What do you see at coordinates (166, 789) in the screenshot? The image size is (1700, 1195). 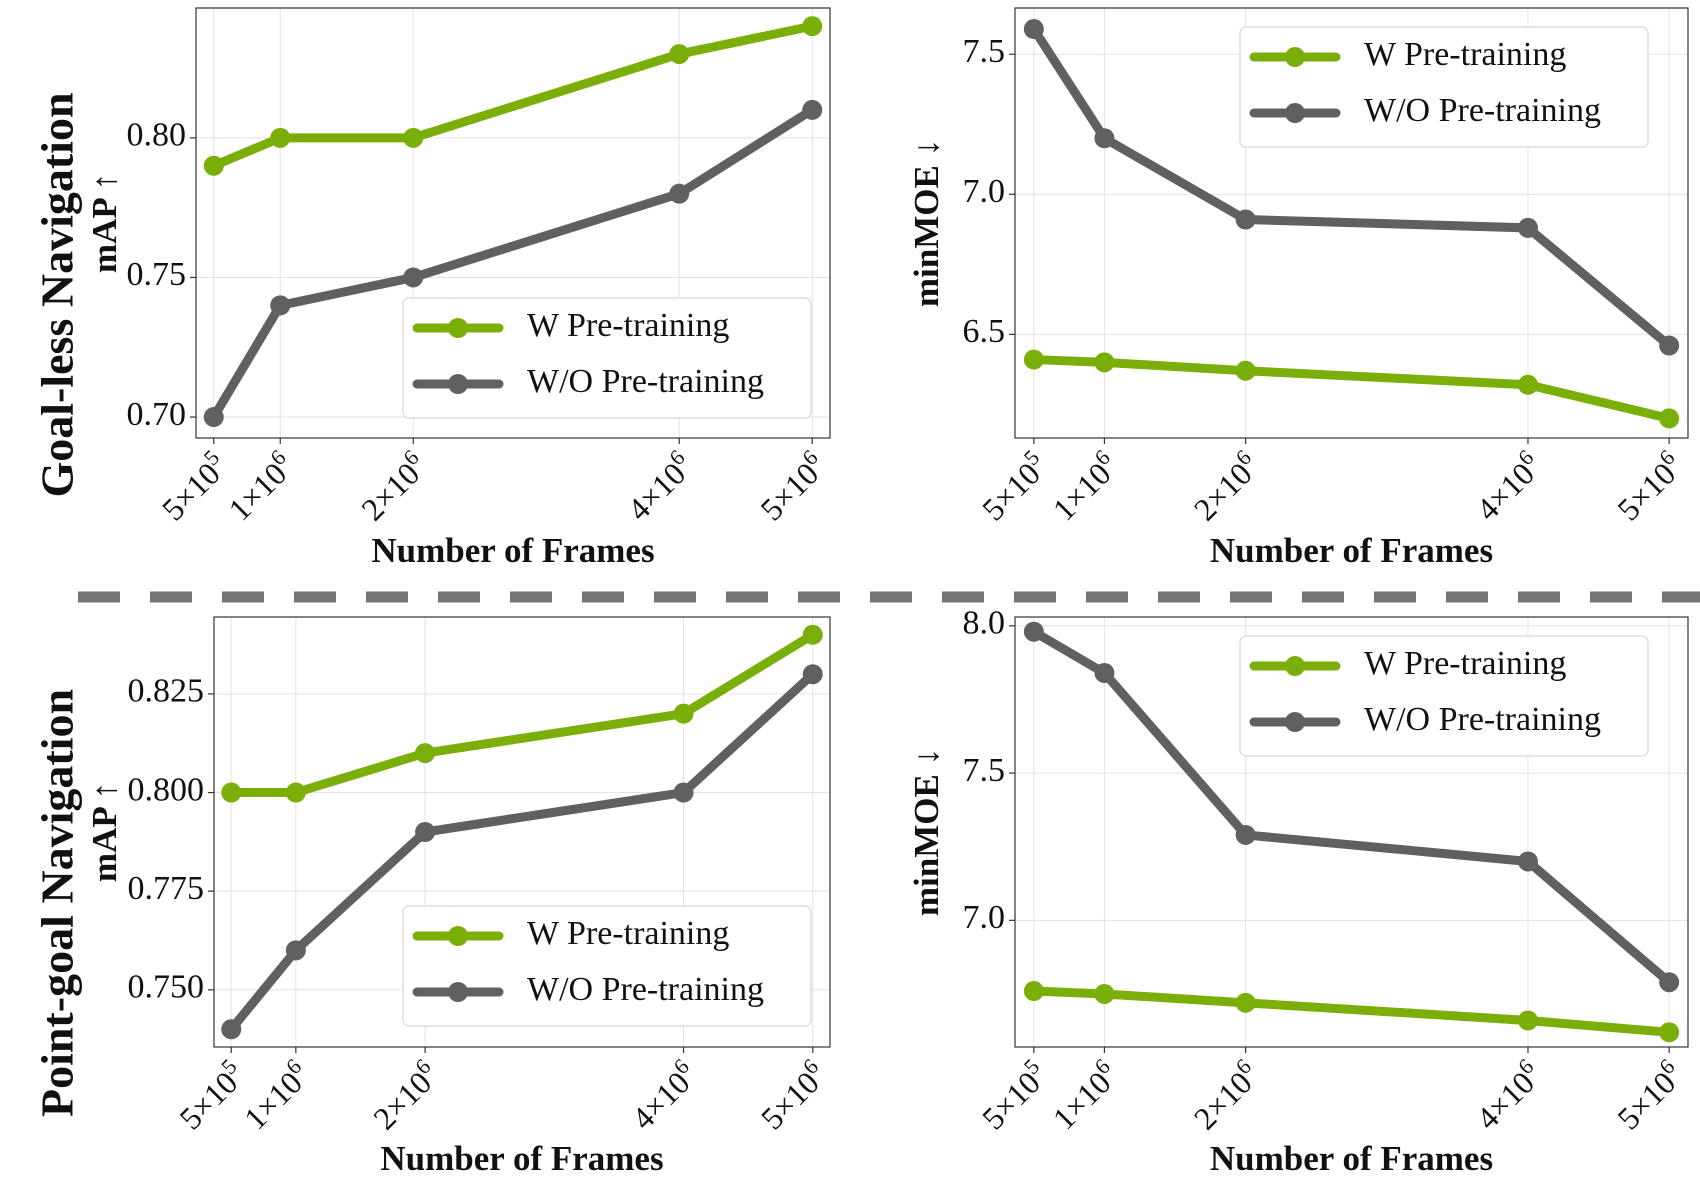 I see `y-tick-label: 0.800` at bounding box center [166, 789].